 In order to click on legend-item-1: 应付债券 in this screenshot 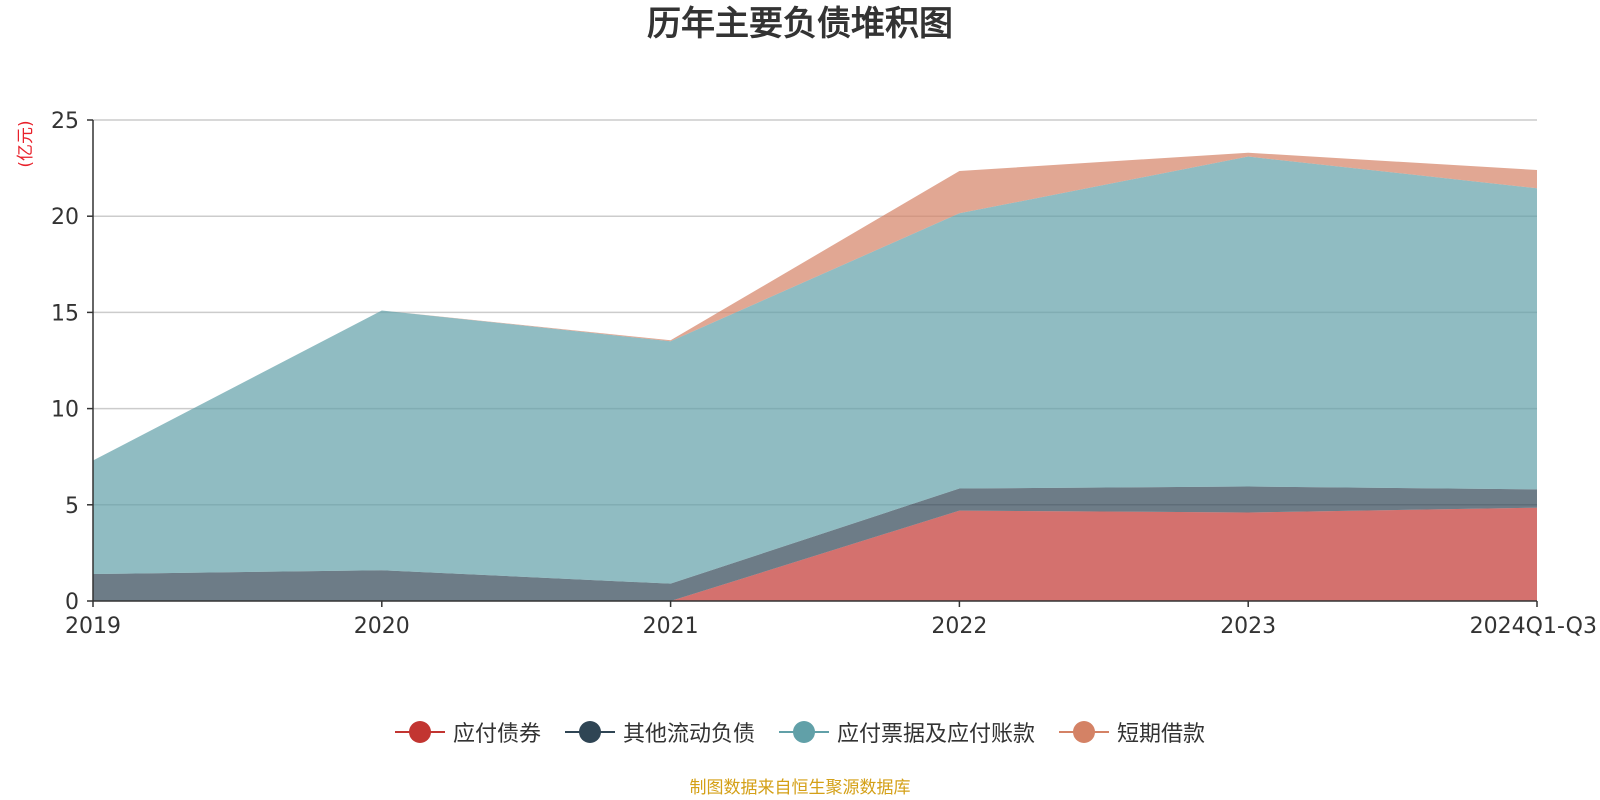, I will do `click(467, 732)`.